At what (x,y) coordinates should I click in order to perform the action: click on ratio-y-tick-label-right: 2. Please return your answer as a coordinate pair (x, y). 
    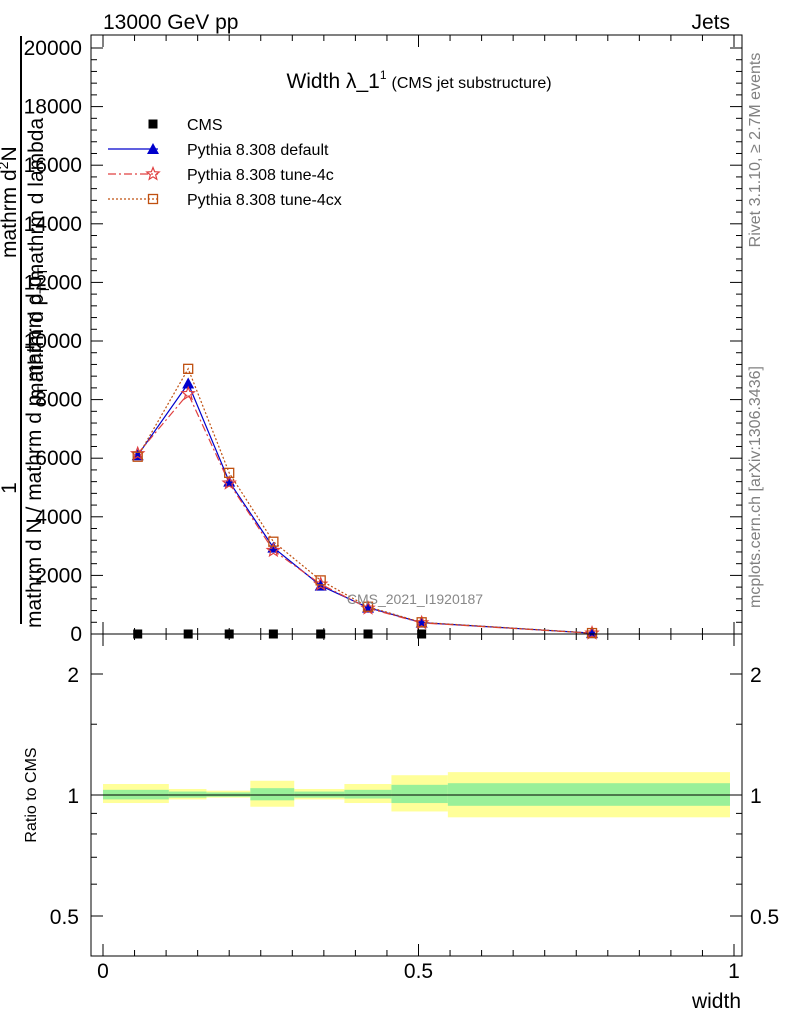
    Looking at the image, I should click on (756, 675).